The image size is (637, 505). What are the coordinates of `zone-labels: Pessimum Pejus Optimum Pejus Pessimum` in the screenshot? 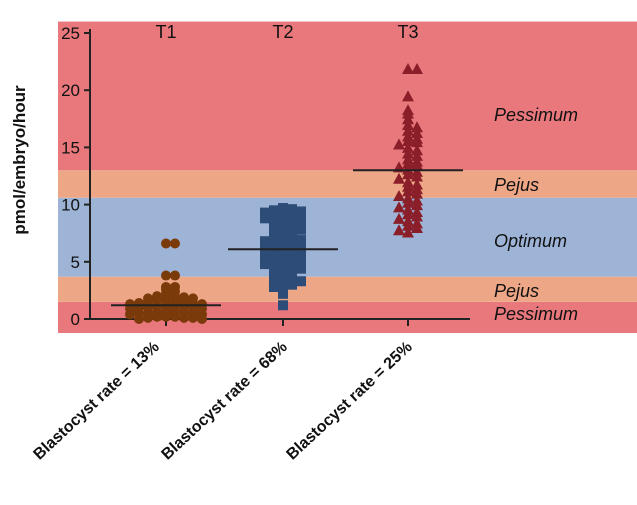 It's located at (536, 214).